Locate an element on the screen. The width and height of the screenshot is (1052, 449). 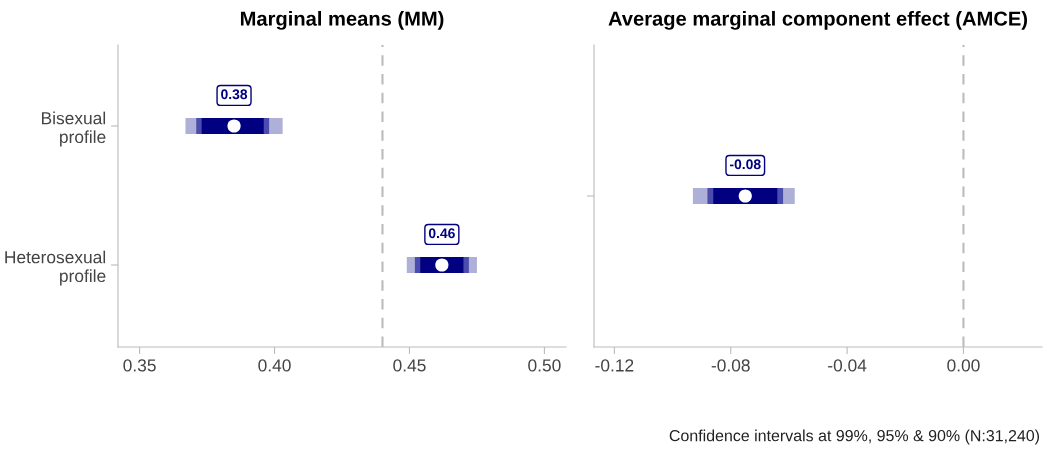
chart-title: Average marginal component effect (AMCE) is located at coordinates (818, 20).